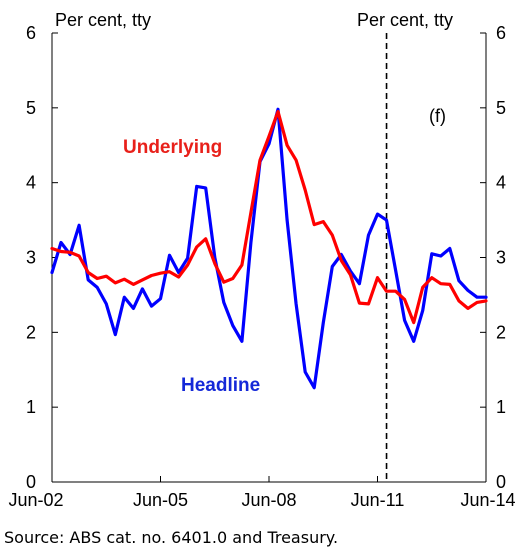 The width and height of the screenshot is (517, 551). I want to click on y-tick-label-right: 4, so click(501, 183).